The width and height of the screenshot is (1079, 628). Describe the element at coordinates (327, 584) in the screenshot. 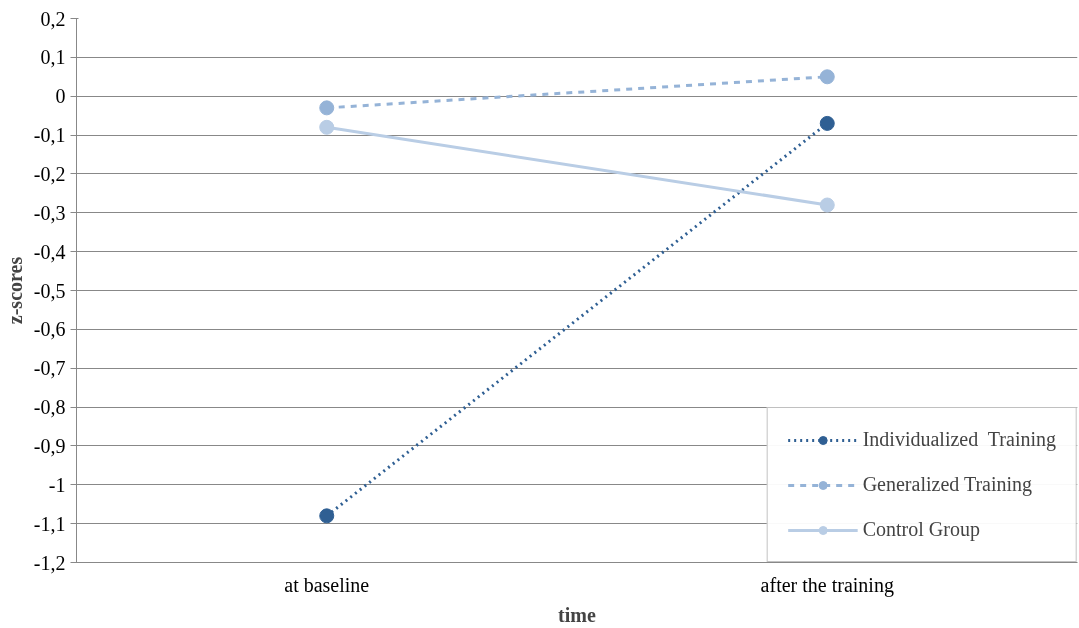

I see `x-tick-label: at baseline` at that location.